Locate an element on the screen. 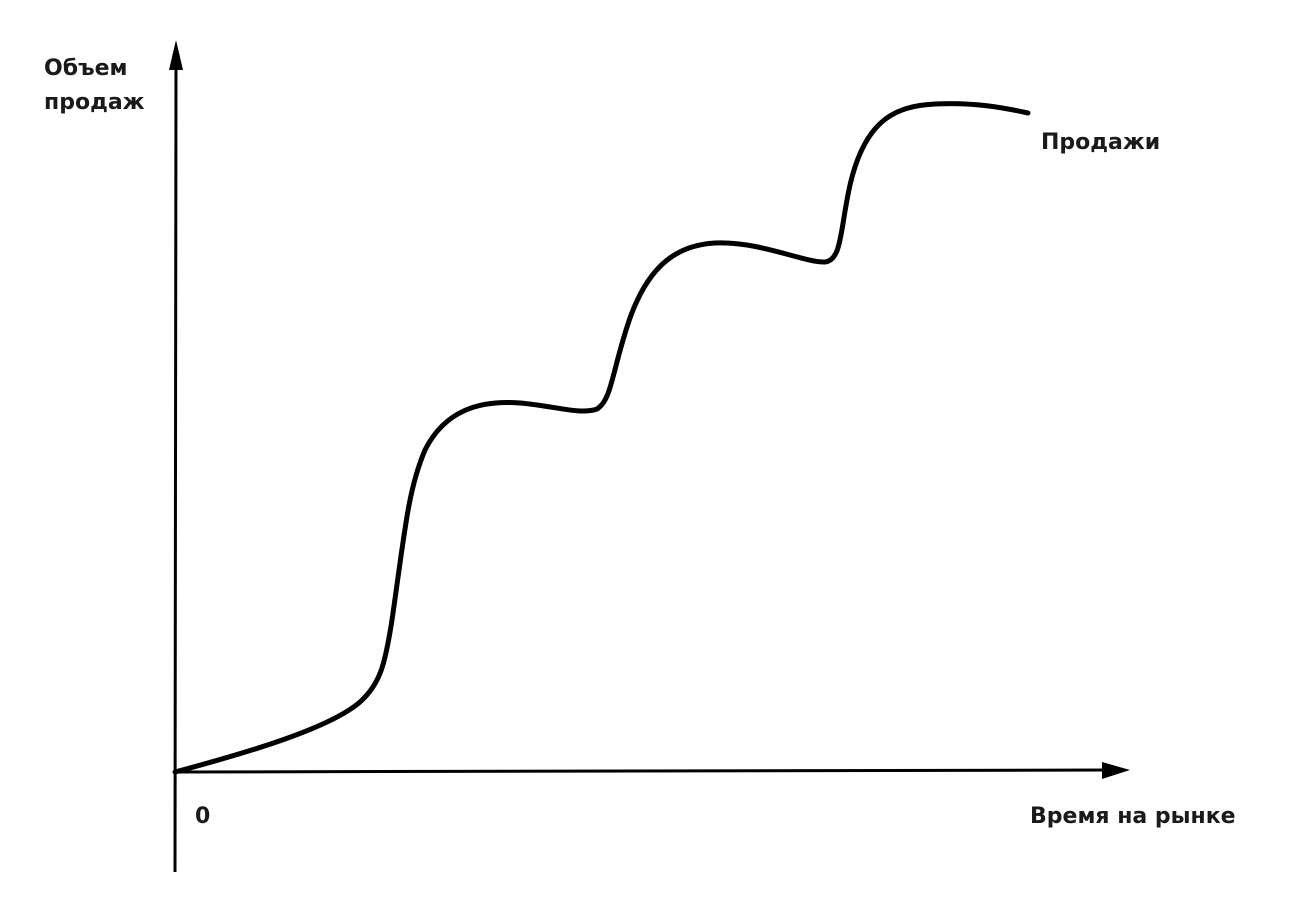  origin-label: 0 is located at coordinates (203, 816).